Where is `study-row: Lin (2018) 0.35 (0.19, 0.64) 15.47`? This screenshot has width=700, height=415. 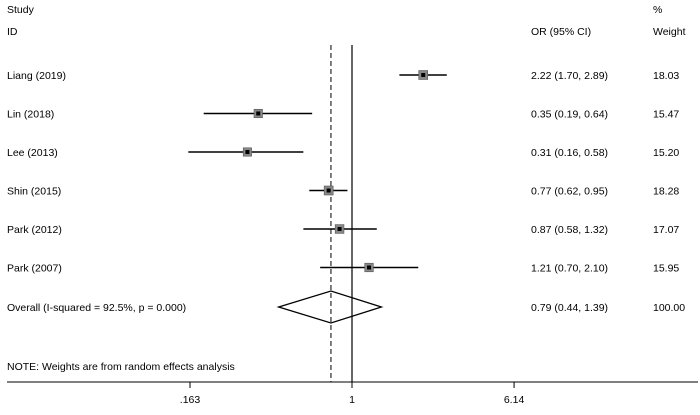 study-row: Lin (2018) 0.35 (0.19, 0.64) 15.47 is located at coordinates (343, 115).